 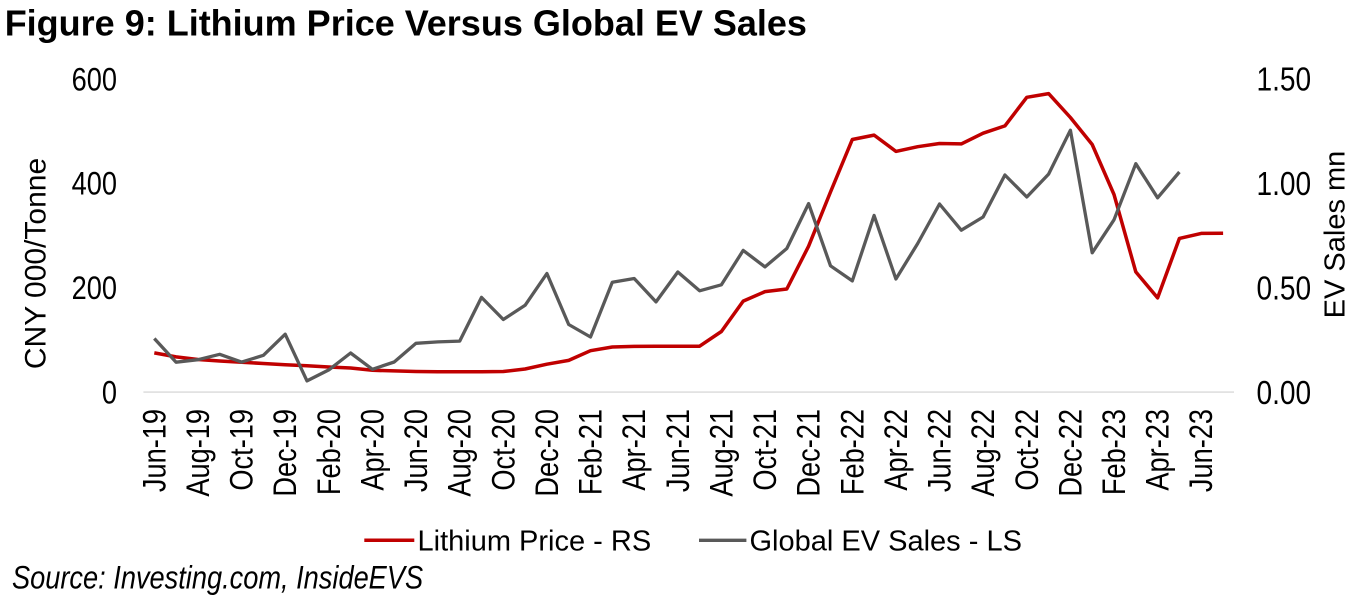 What do you see at coordinates (722, 453) in the screenshot?
I see `svg-text: Aug-21` at bounding box center [722, 453].